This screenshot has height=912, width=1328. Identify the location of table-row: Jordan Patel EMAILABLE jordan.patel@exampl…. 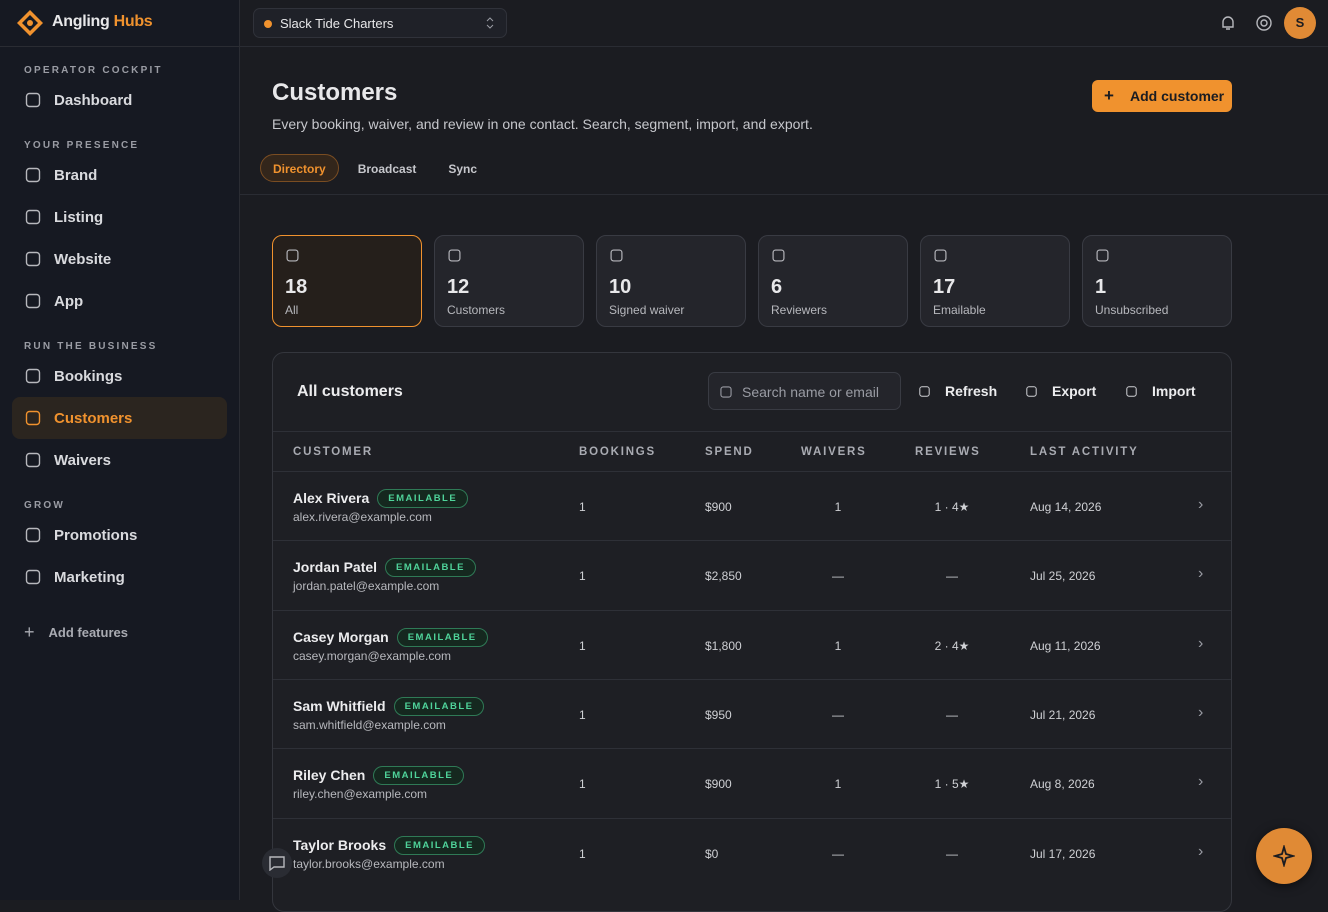
(752, 574).